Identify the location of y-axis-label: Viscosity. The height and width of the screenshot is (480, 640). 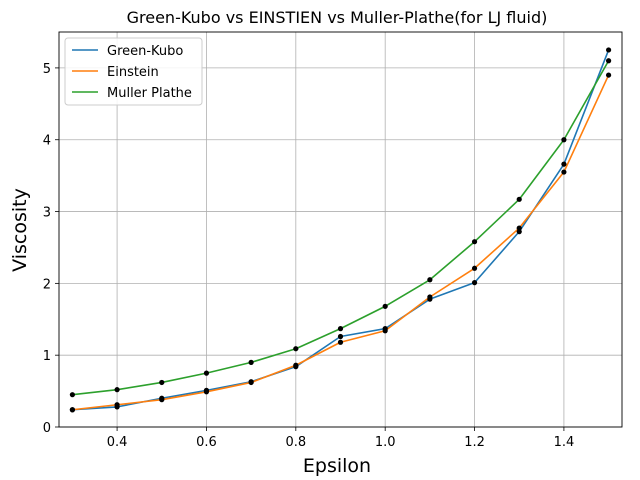
(20, 230).